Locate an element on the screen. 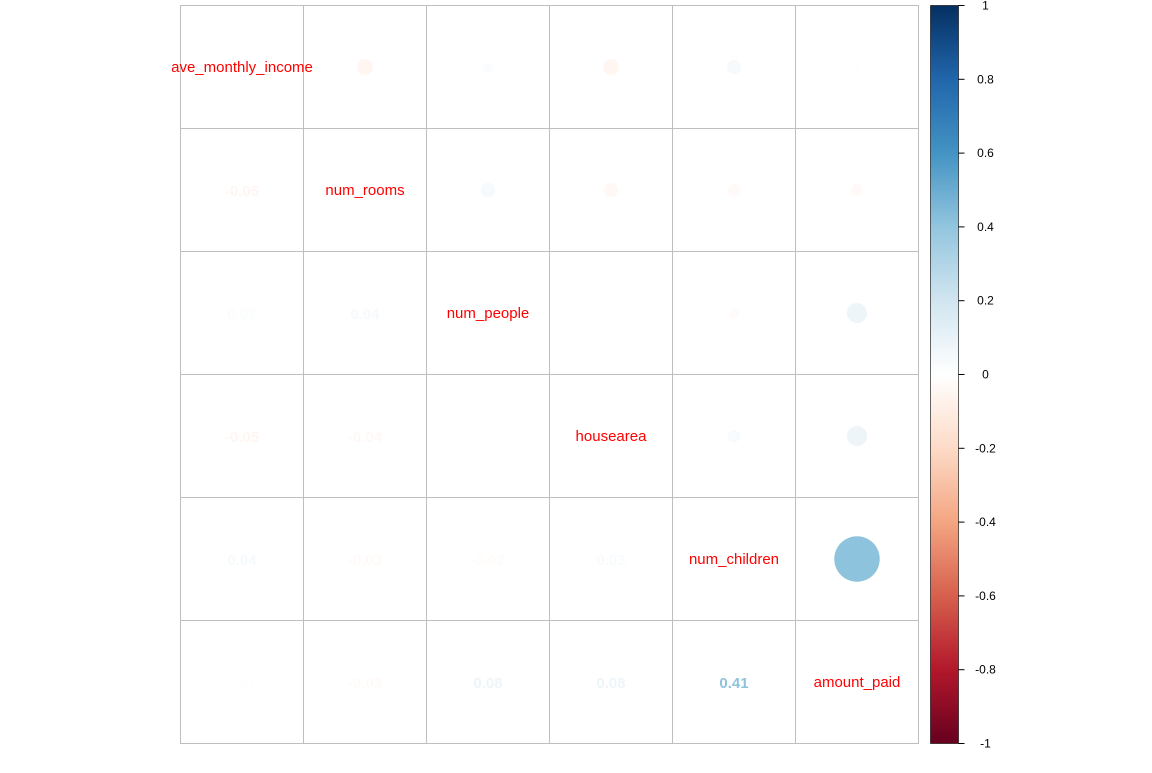 The width and height of the screenshot is (1152, 773). correlation-number: -0.02 is located at coordinates (488, 560).